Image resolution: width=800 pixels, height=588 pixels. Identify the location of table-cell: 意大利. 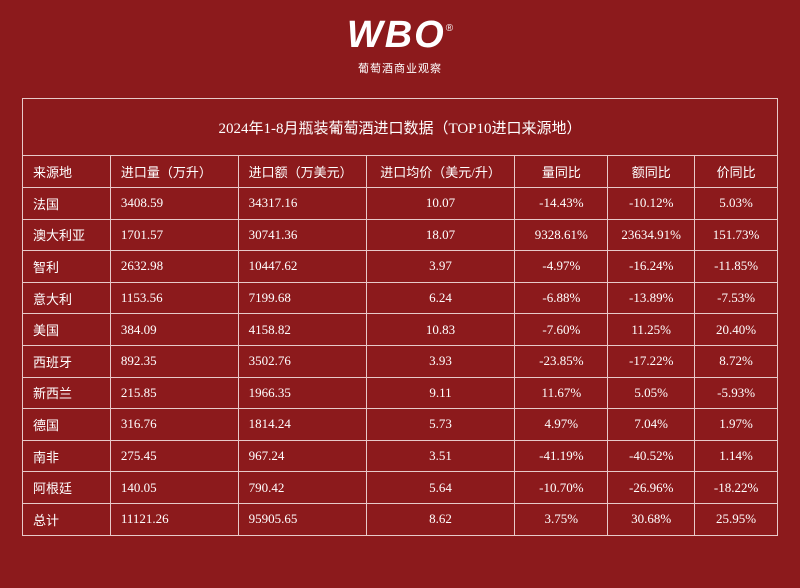
(66, 298).